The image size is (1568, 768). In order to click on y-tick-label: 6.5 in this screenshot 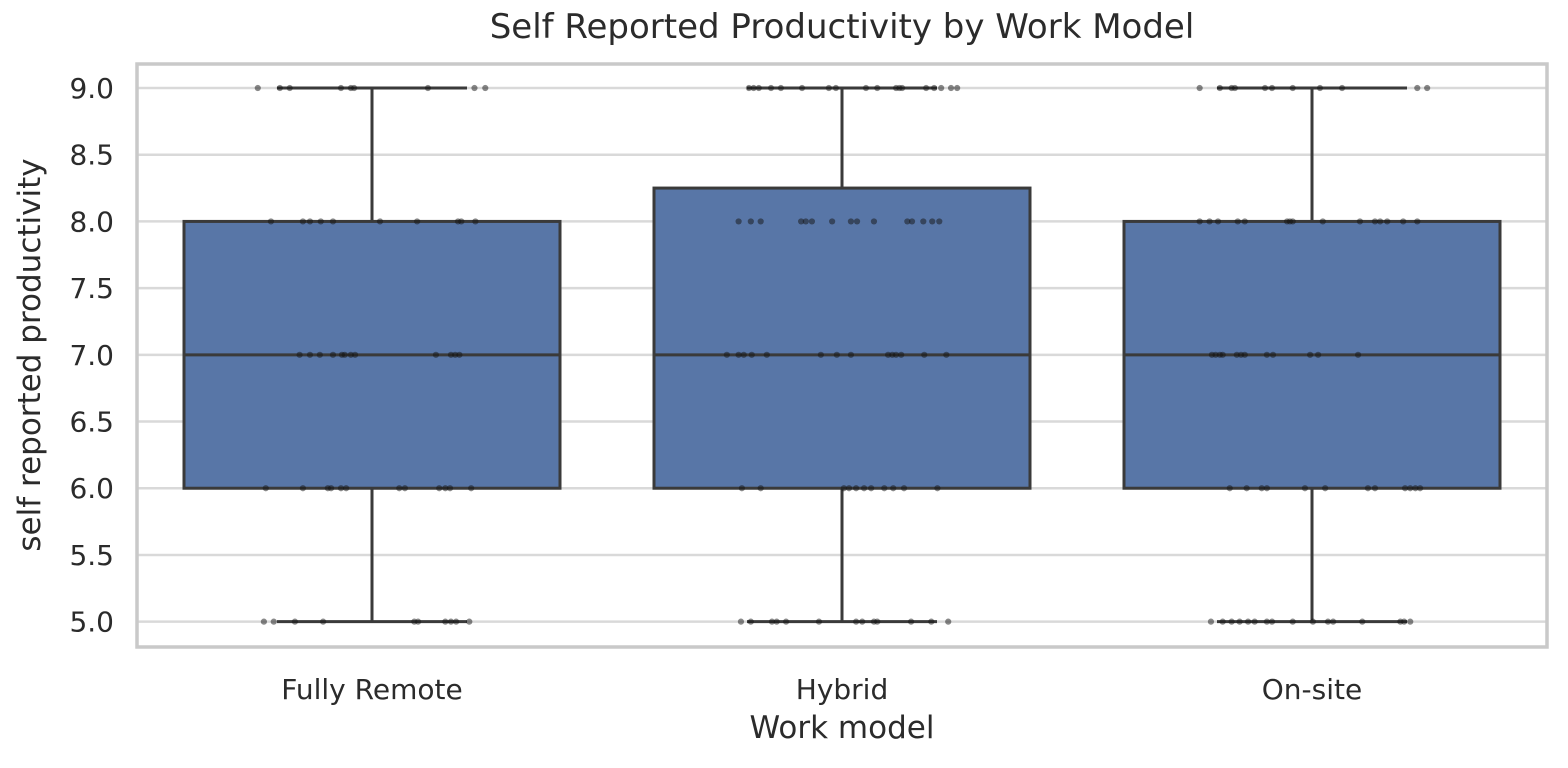, I will do `click(91, 422)`.